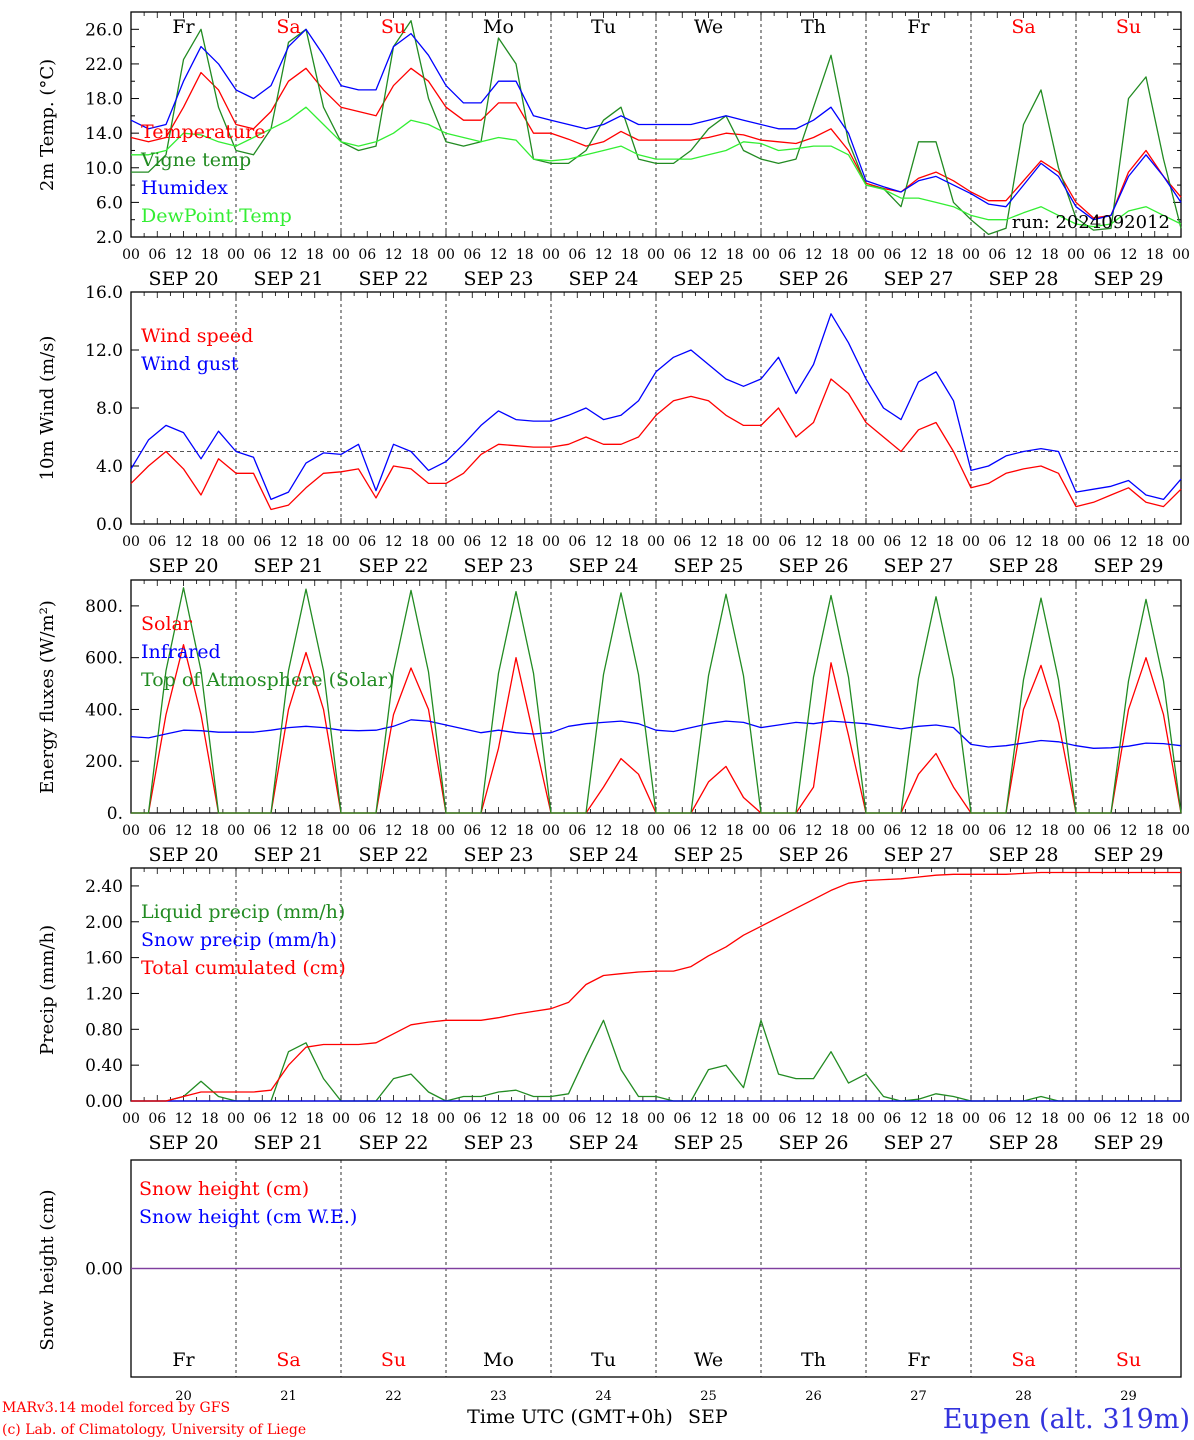 This screenshot has width=1194, height=1440. Describe the element at coordinates (167, 624) in the screenshot. I see `legend-solar: Solar` at that location.